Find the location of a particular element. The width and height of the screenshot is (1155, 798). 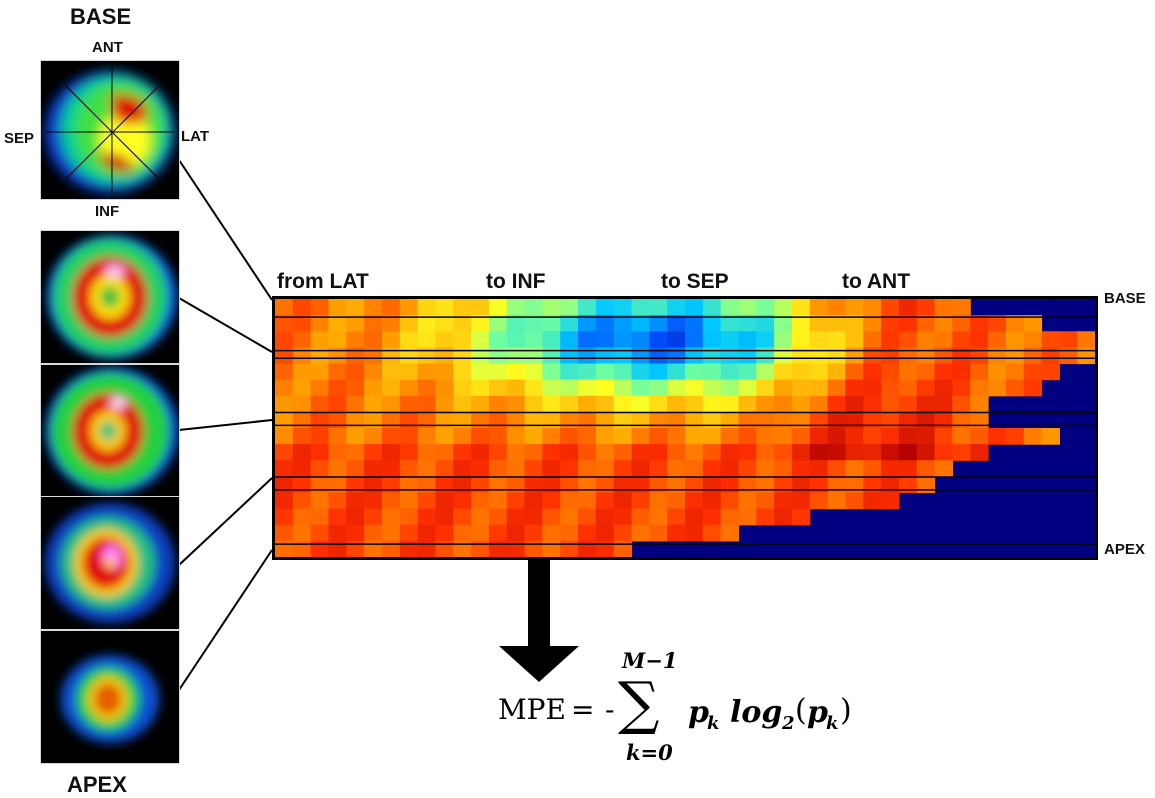

column-label-to-ant: to ANT is located at coordinates (876, 281).